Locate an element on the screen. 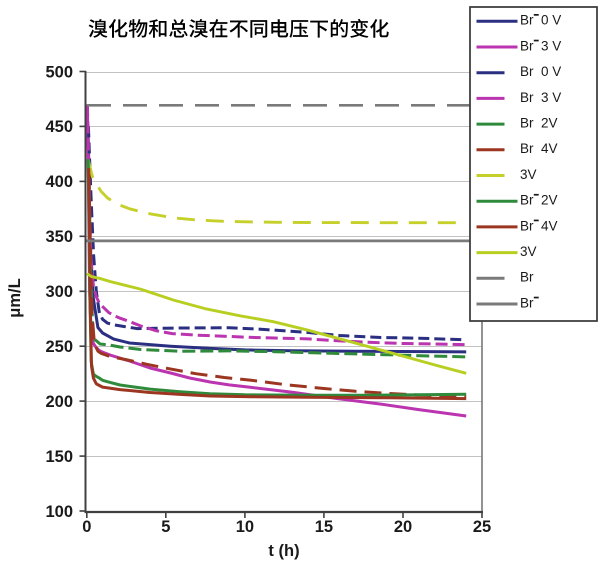 This screenshot has width=600, height=567. svg-text: 400 is located at coordinates (59, 182).